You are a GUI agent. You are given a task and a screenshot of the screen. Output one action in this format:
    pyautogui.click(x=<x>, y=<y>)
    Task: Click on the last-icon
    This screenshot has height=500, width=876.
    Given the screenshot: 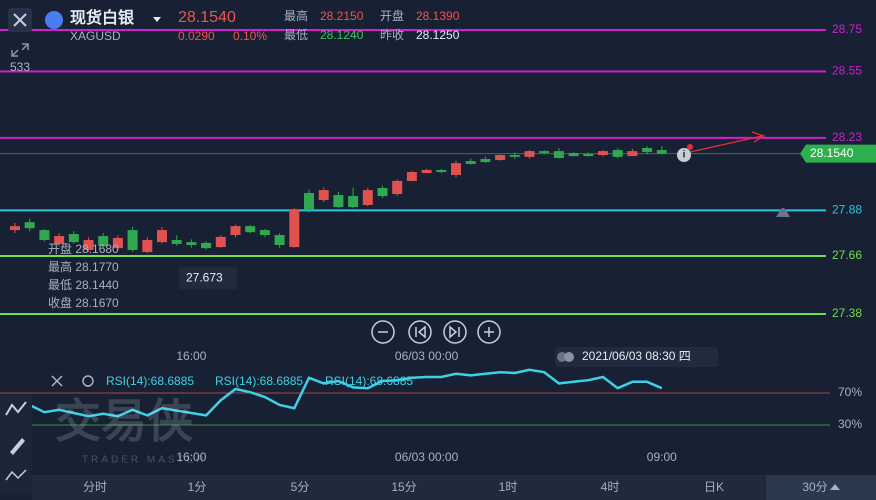 What is the action you would take?
    pyautogui.click(x=454, y=332)
    